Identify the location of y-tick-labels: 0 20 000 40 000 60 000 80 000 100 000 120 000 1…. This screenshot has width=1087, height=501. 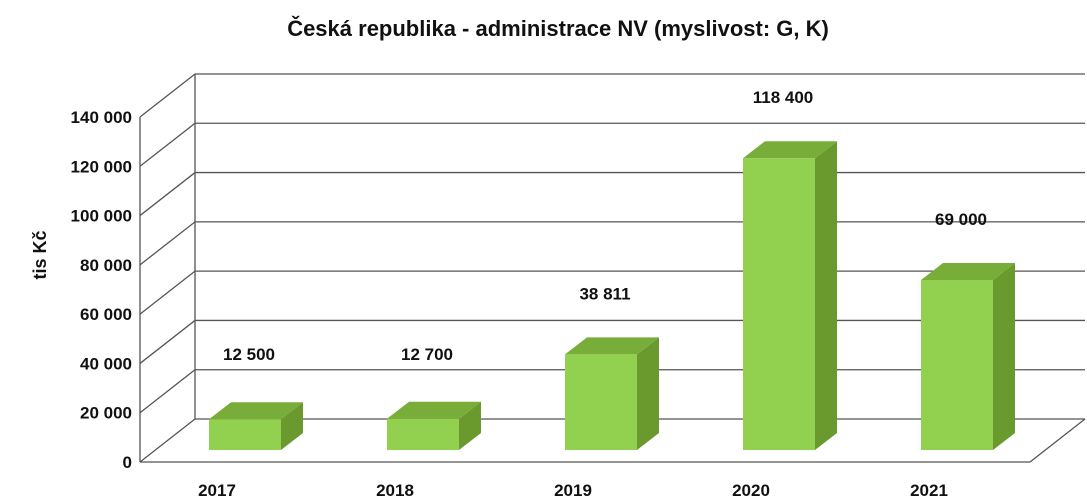
(101, 290).